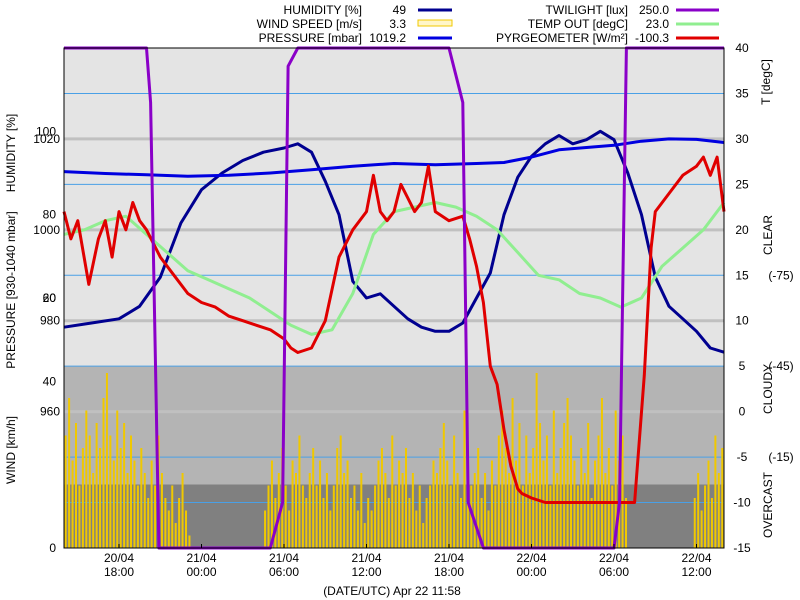 This screenshot has width=800, height=600. Describe the element at coordinates (11, 153) in the screenshot. I see `humidity-axis-label: HUMIDITY [%]` at that location.